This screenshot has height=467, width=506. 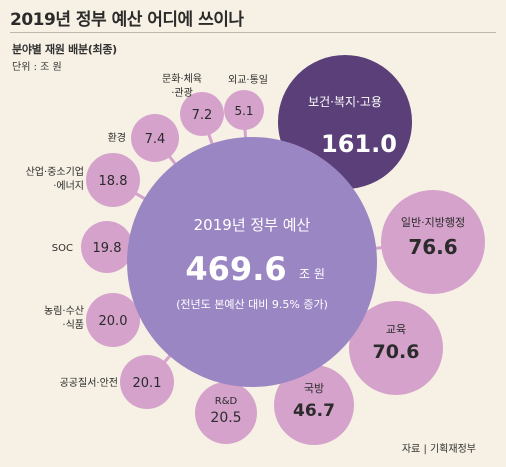 I want to click on bubble-value: 18.8, so click(x=113, y=181).